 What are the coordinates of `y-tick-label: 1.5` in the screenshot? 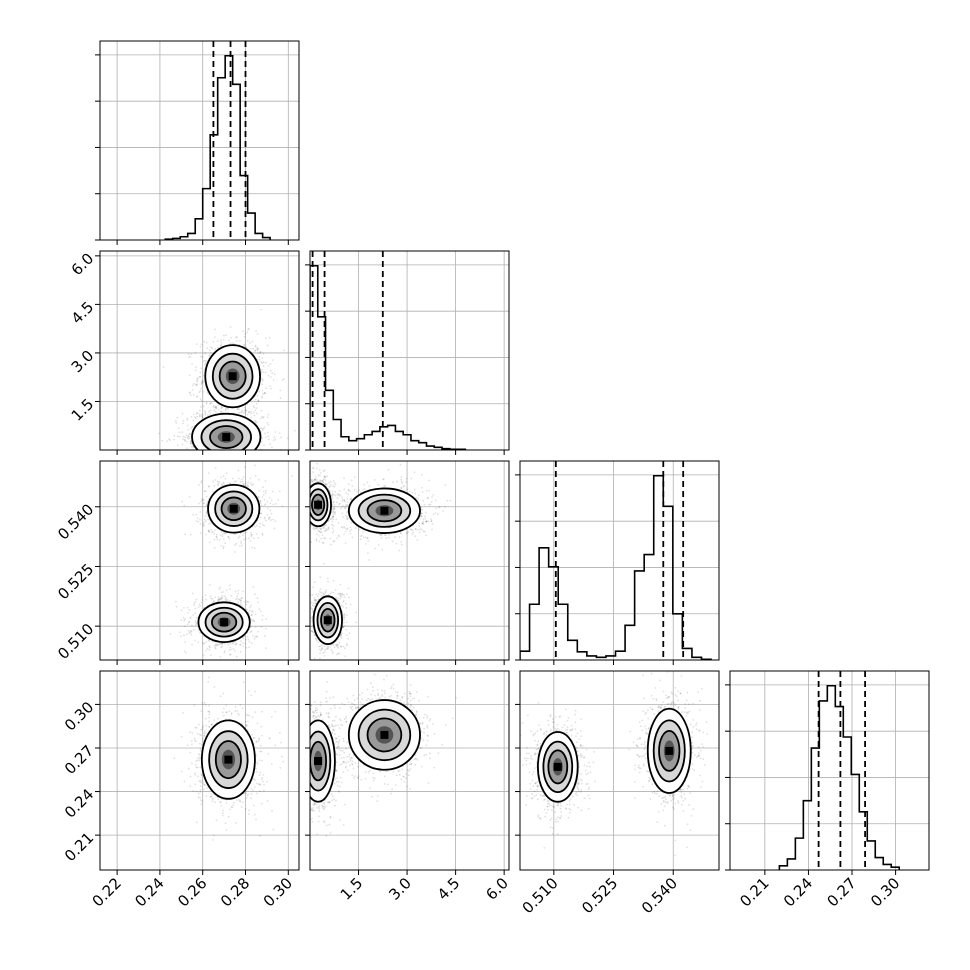 It's located at (83, 410).